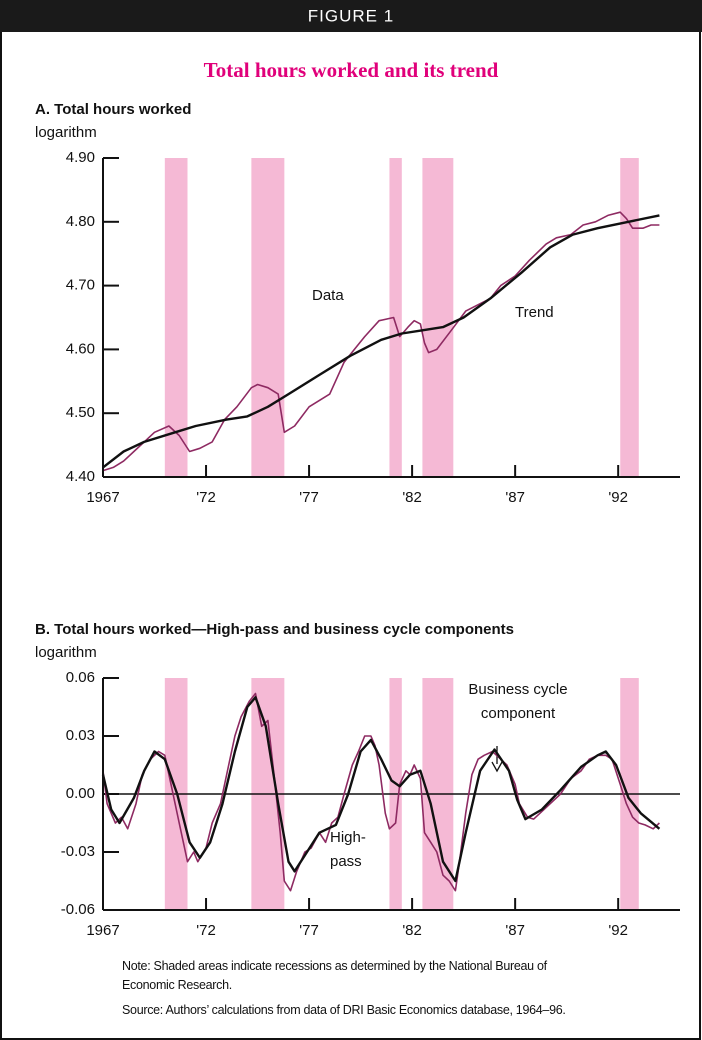 The image size is (702, 1040). Describe the element at coordinates (113, 109) in the screenshot. I see `panel-title: A. Total hours worked` at that location.